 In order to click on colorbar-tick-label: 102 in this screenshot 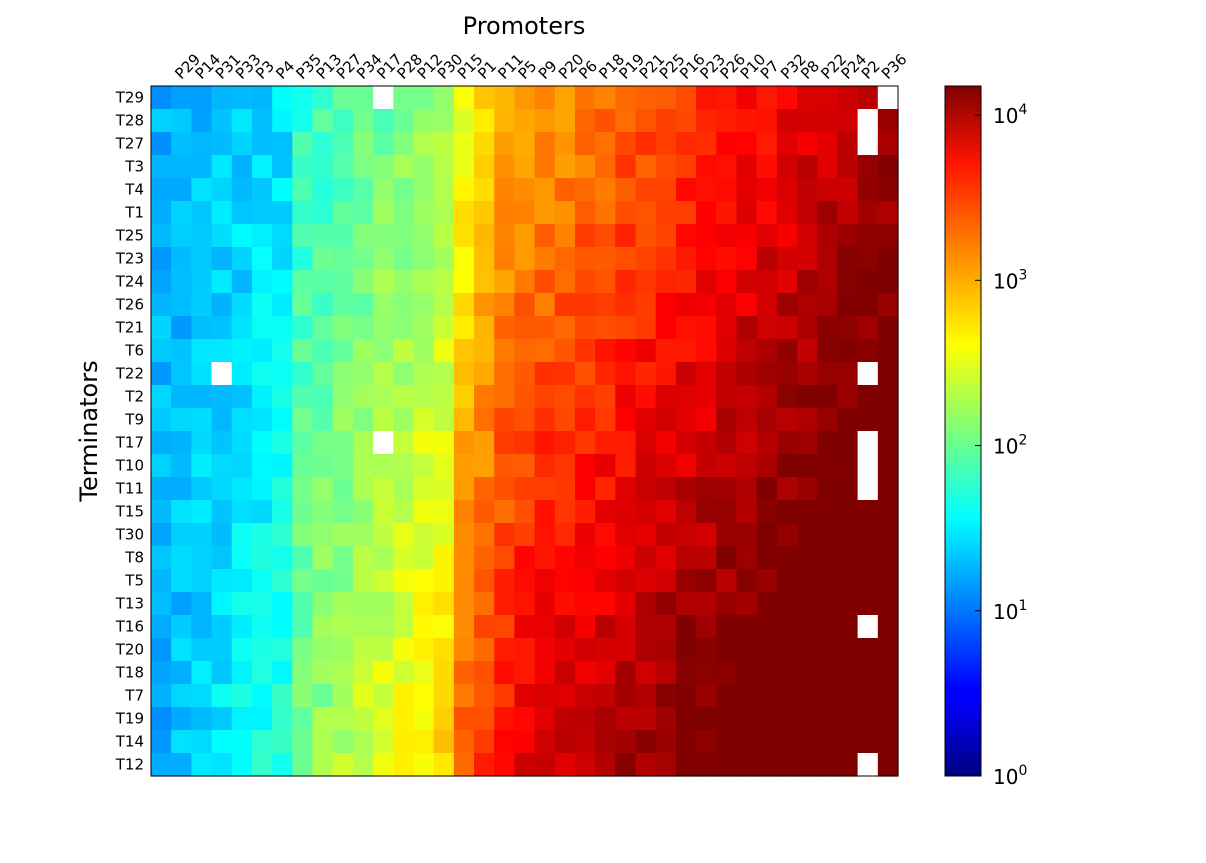, I will do `click(1010, 446)`.